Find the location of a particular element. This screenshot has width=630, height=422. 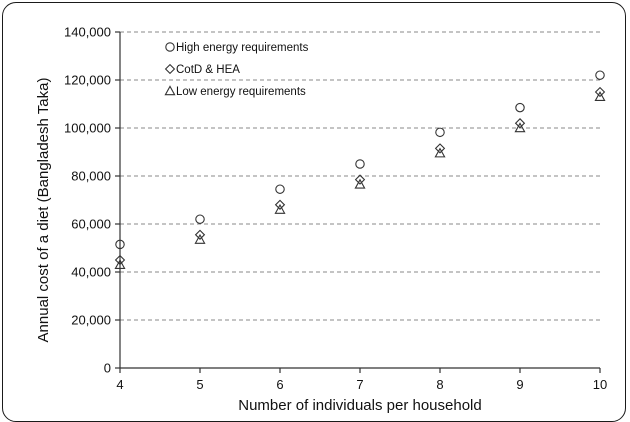

legend-label: CotD & HEA is located at coordinates (208, 70).